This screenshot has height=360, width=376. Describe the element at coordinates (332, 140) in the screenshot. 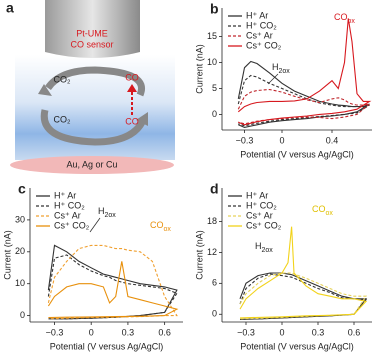

I see `x-tick-label: 0.4` at that location.